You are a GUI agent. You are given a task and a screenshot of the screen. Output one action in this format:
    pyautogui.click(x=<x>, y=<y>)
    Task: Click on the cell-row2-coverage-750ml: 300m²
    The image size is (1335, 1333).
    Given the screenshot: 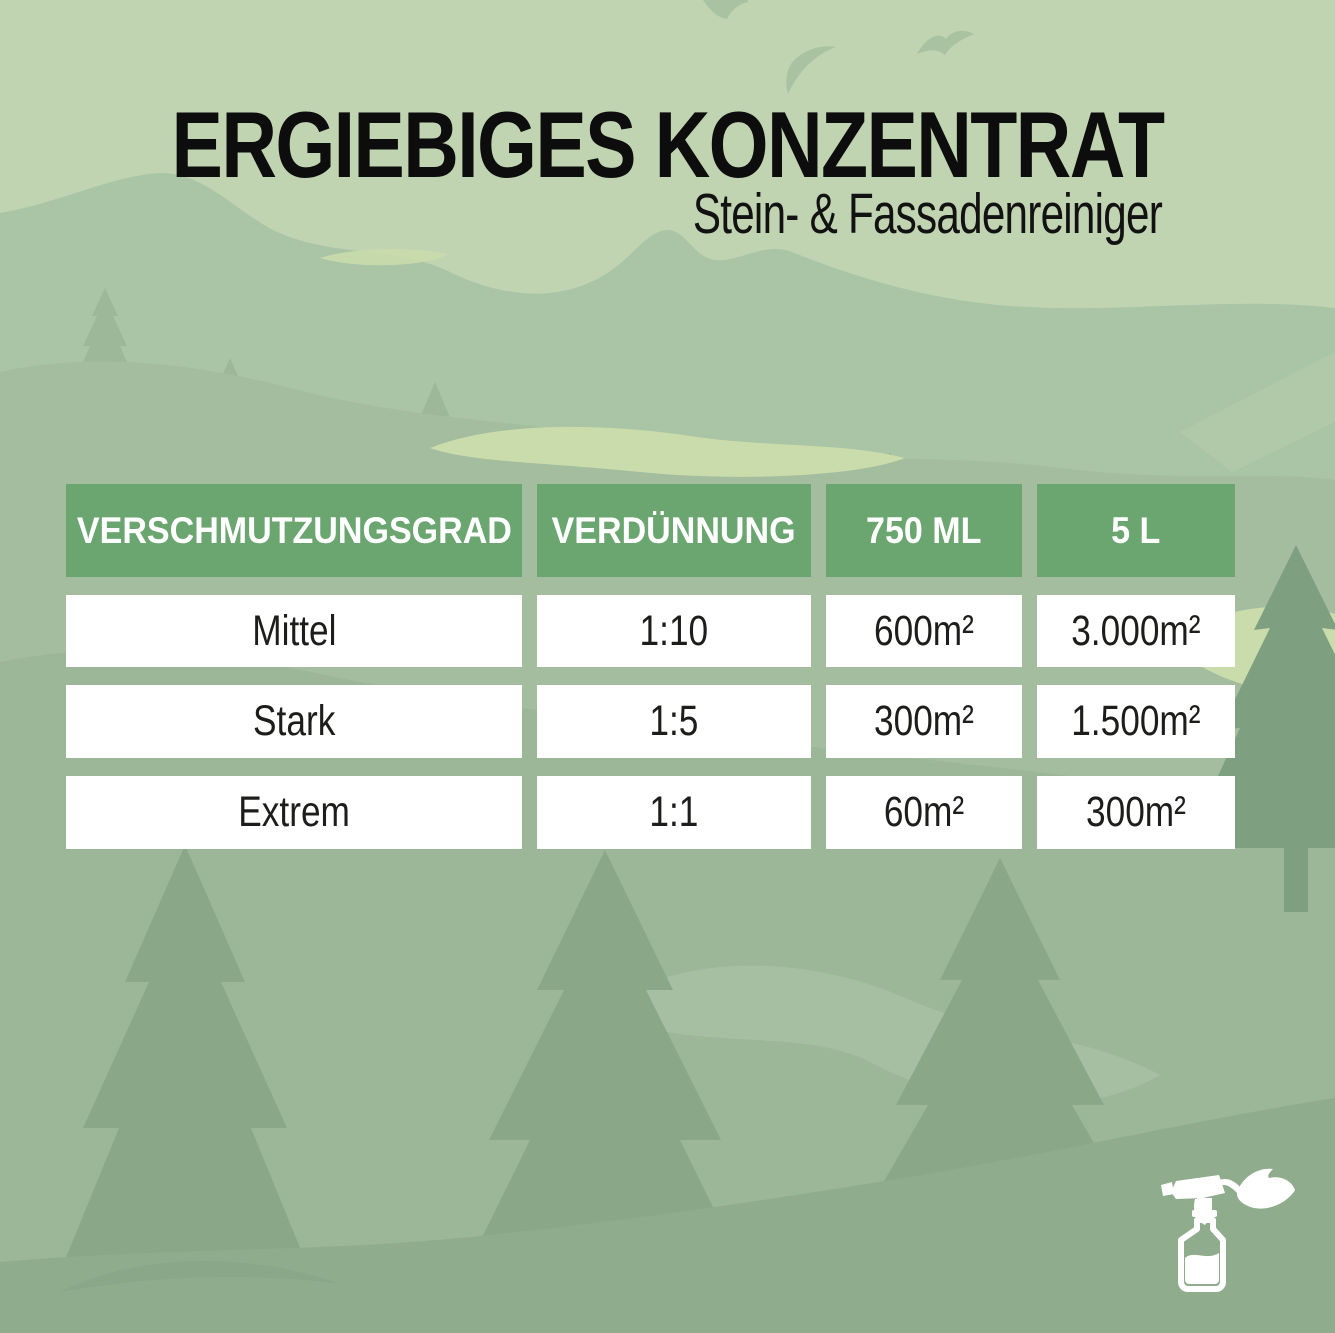 What is the action you would take?
    pyautogui.click(x=924, y=721)
    